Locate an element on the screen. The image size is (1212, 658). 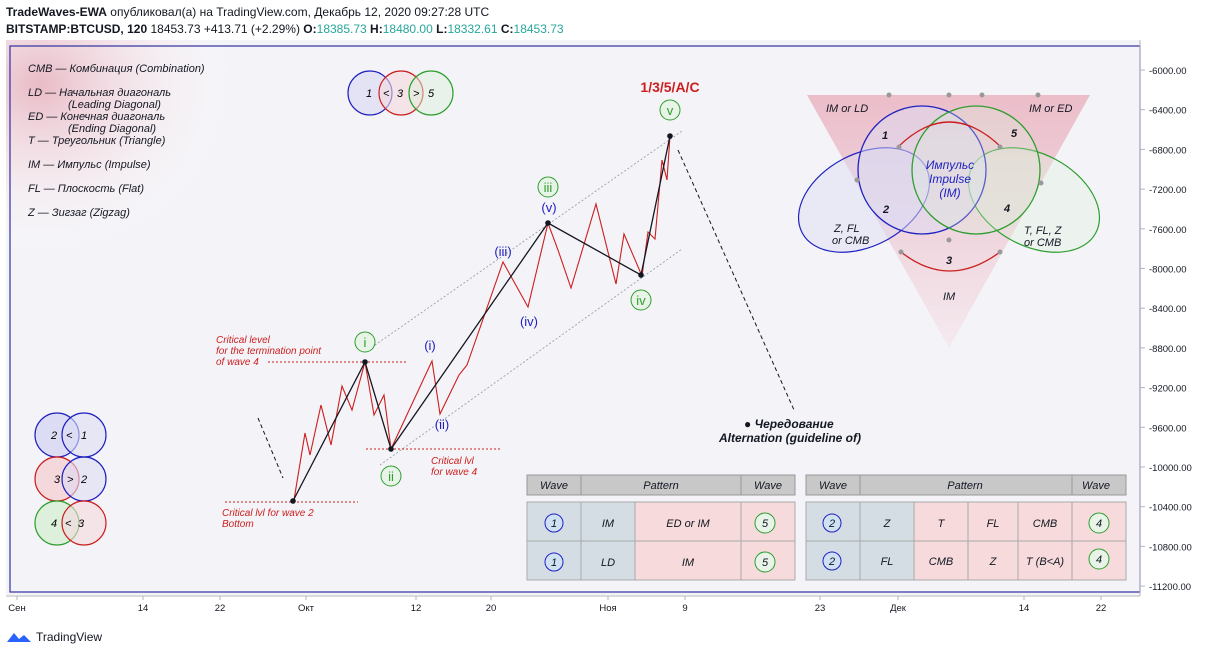
venn-top-lt: < is located at coordinates (386, 94).